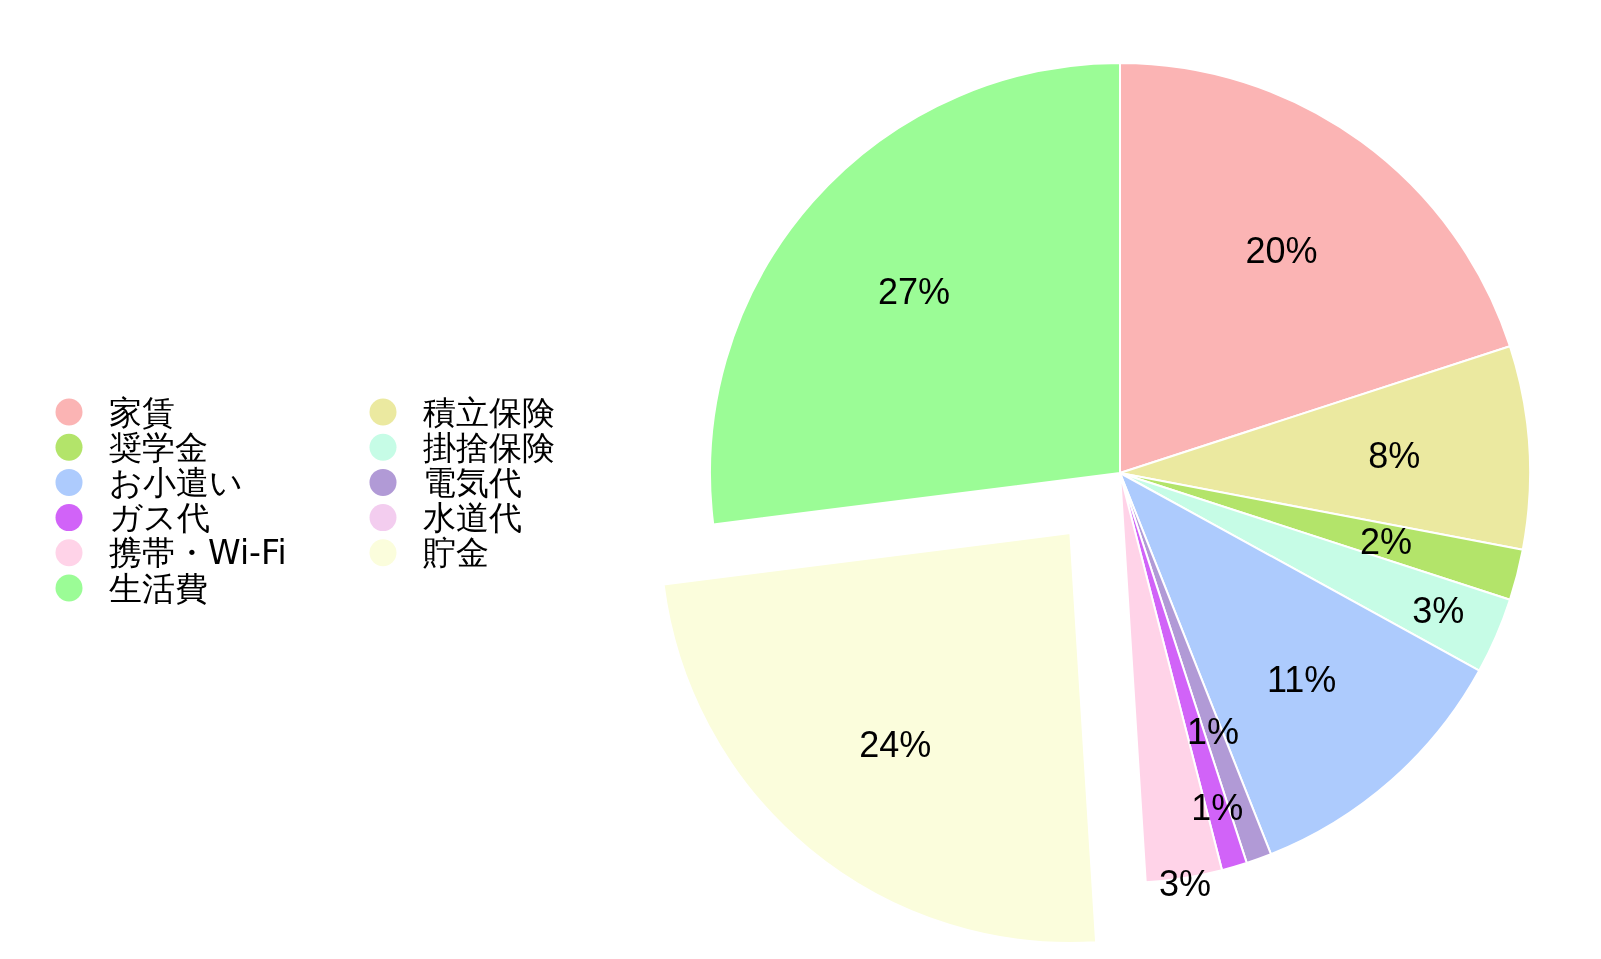 The height and width of the screenshot is (959, 1601). I want to click on legend-label: 積立保険, so click(489, 412).